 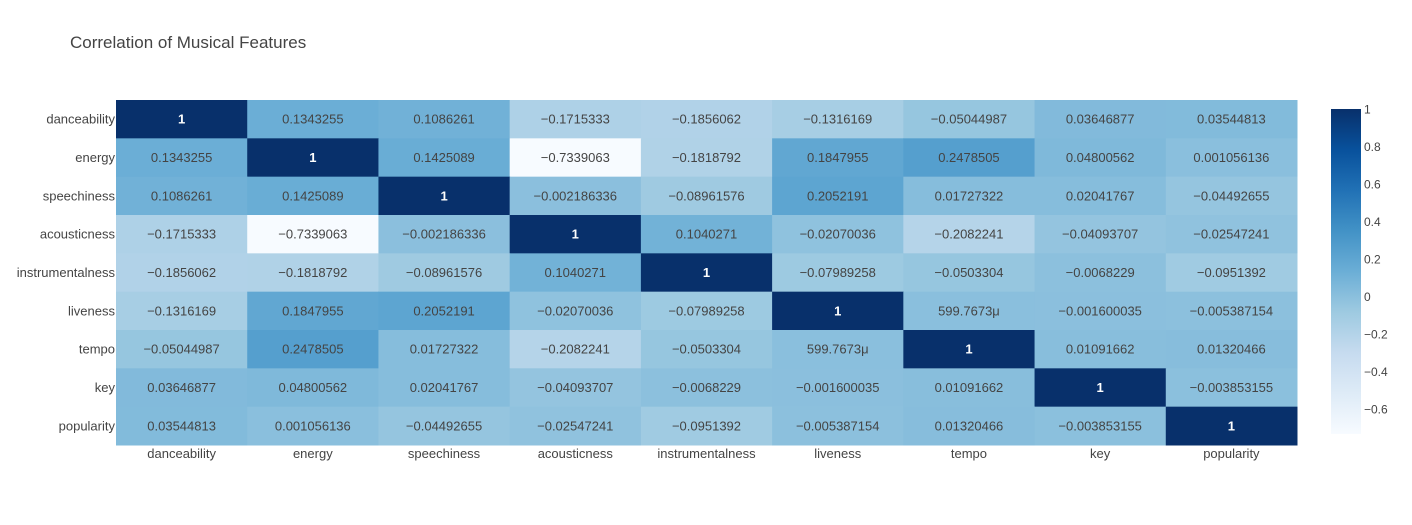 I want to click on cell-value-label: 0.03646877, so click(x=181, y=387).